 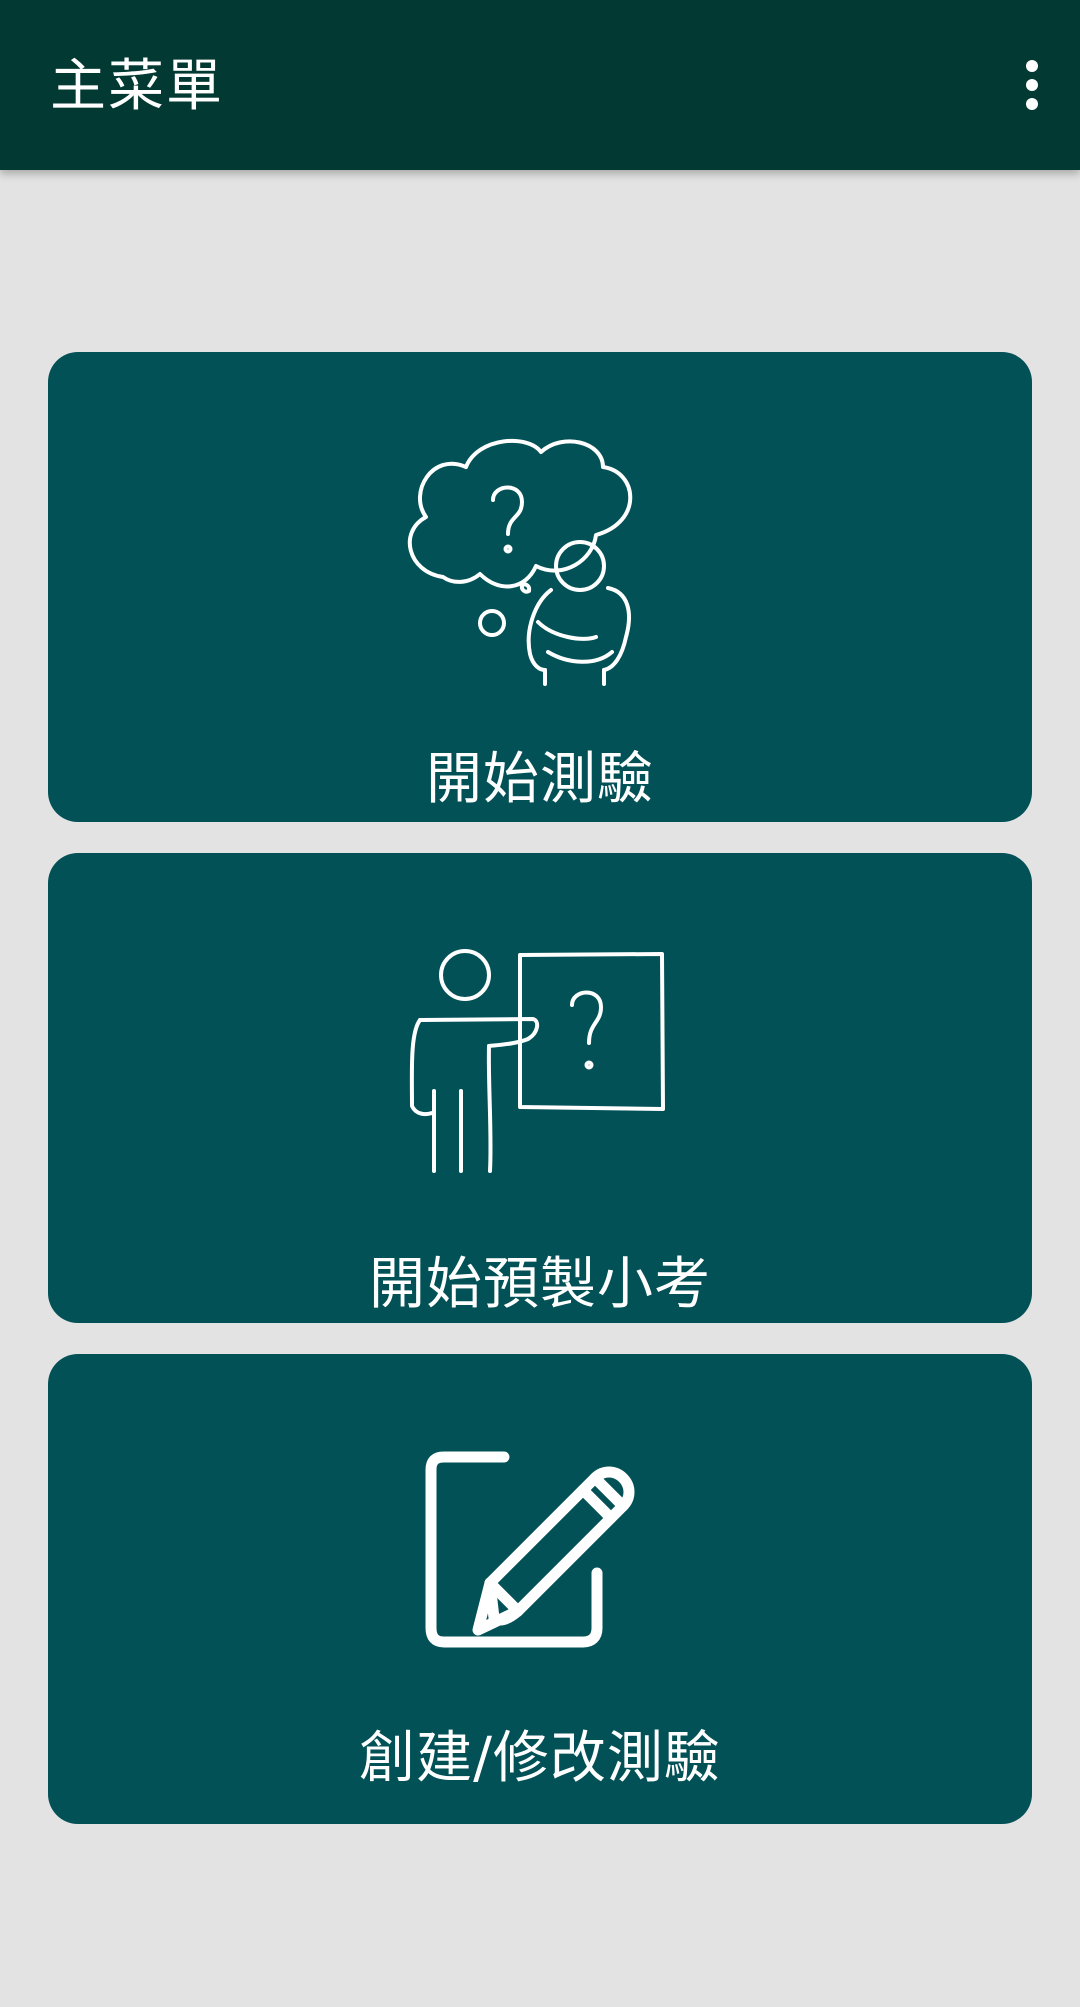 I want to click on app-bar: 主菜單, so click(x=540, y=85).